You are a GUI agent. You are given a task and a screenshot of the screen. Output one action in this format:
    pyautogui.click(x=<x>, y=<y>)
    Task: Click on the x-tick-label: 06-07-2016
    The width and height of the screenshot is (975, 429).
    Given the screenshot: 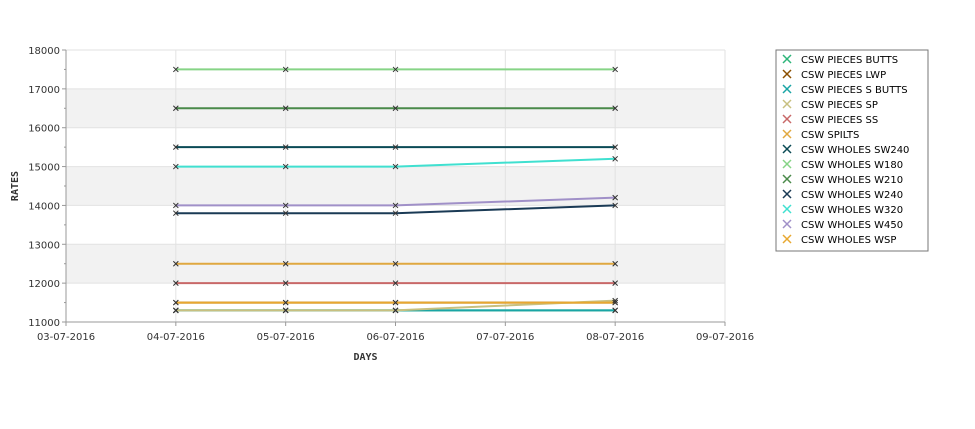 What is the action you would take?
    pyautogui.click(x=395, y=337)
    